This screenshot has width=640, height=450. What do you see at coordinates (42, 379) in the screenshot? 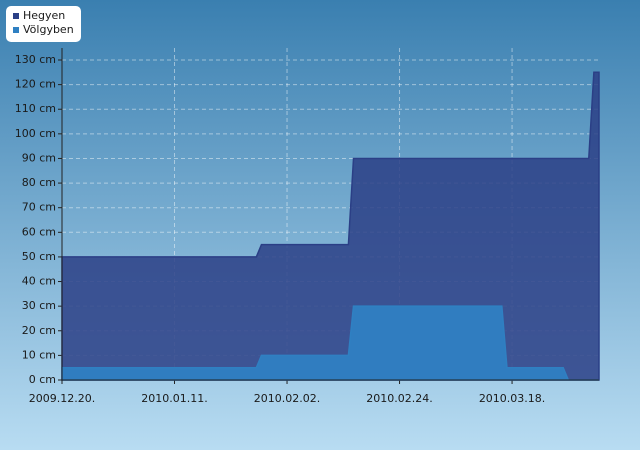
I see `y-tick-label: 0 cm` at bounding box center [42, 379].